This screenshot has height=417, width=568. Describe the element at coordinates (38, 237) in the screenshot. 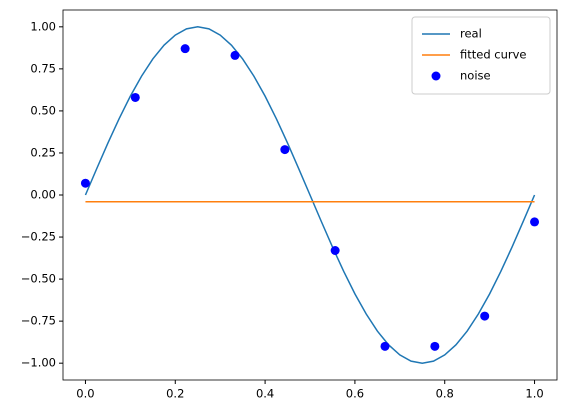

I see `y-tick-label: −0.25` at that location.